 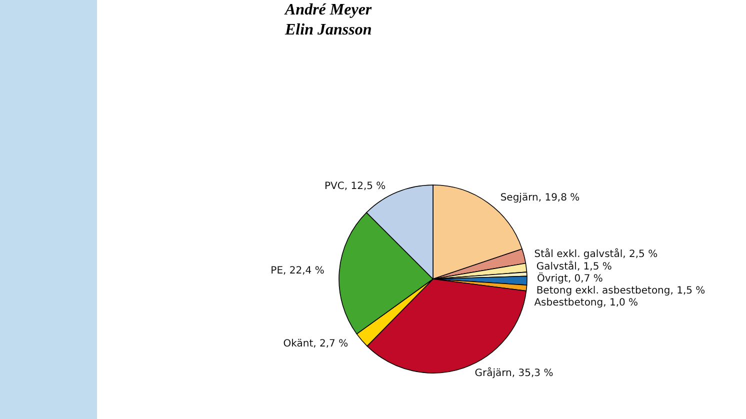 I want to click on slice-label: Asbestbetong, 1,0 %, so click(x=586, y=302).